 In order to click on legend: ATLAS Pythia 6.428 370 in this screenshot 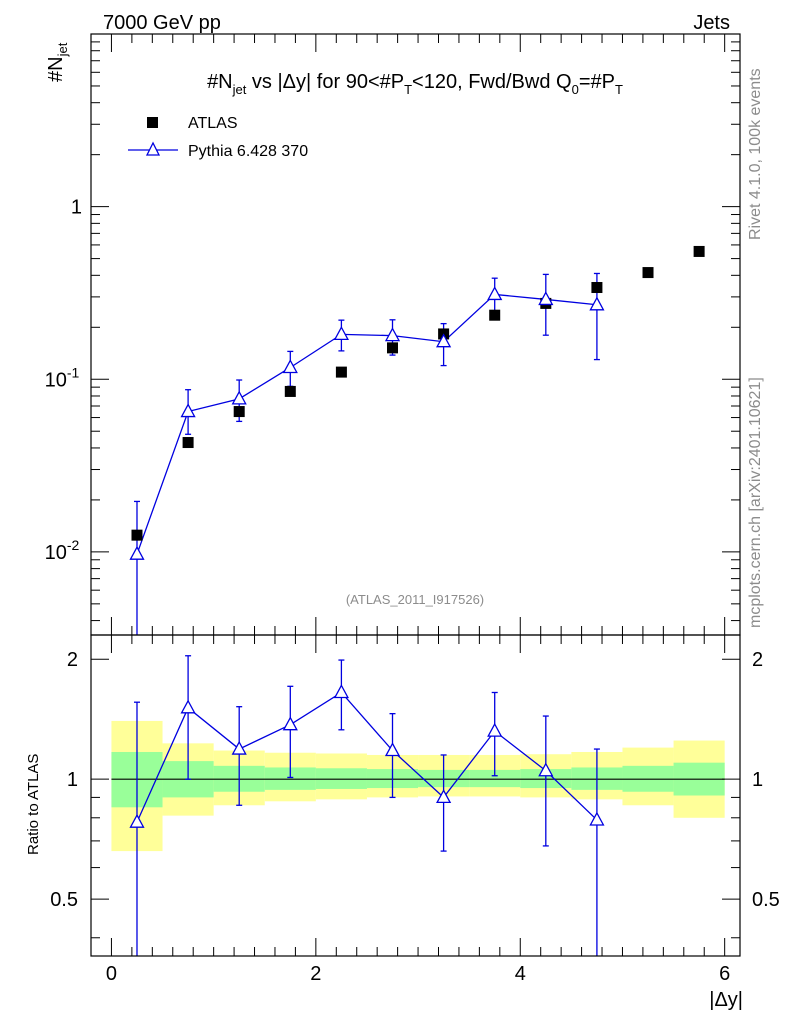, I will do `click(218, 137)`.